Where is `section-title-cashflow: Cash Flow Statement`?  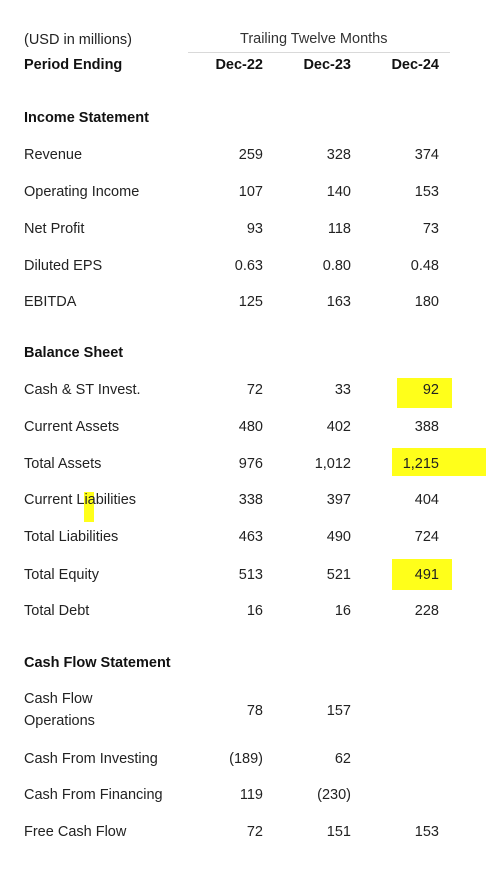 section-title-cashflow: Cash Flow Statement is located at coordinates (97, 663).